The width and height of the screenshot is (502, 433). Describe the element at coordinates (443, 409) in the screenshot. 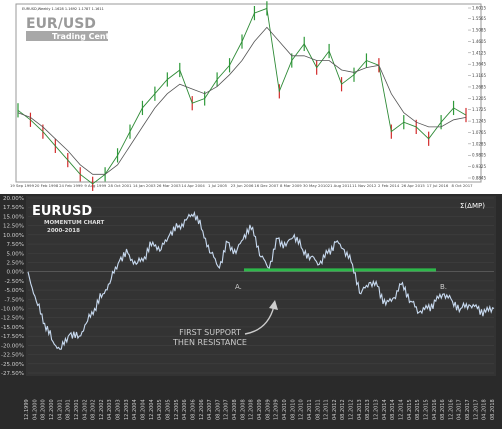

I see `bottom-x-tick-label: 08.2016` at that location.